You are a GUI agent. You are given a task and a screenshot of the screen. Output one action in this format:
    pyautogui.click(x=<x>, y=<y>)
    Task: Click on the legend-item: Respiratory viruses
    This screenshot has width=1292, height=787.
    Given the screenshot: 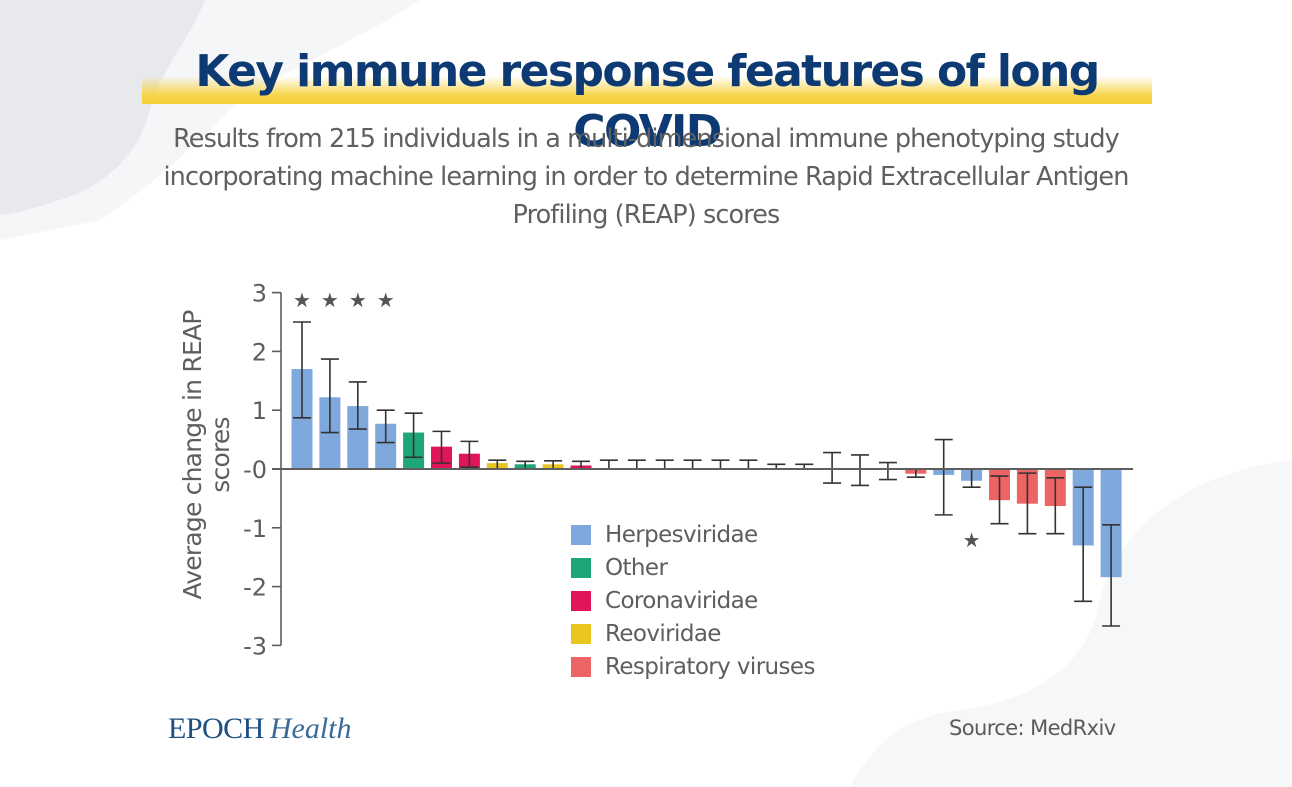 What is the action you would take?
    pyautogui.click(x=693, y=666)
    